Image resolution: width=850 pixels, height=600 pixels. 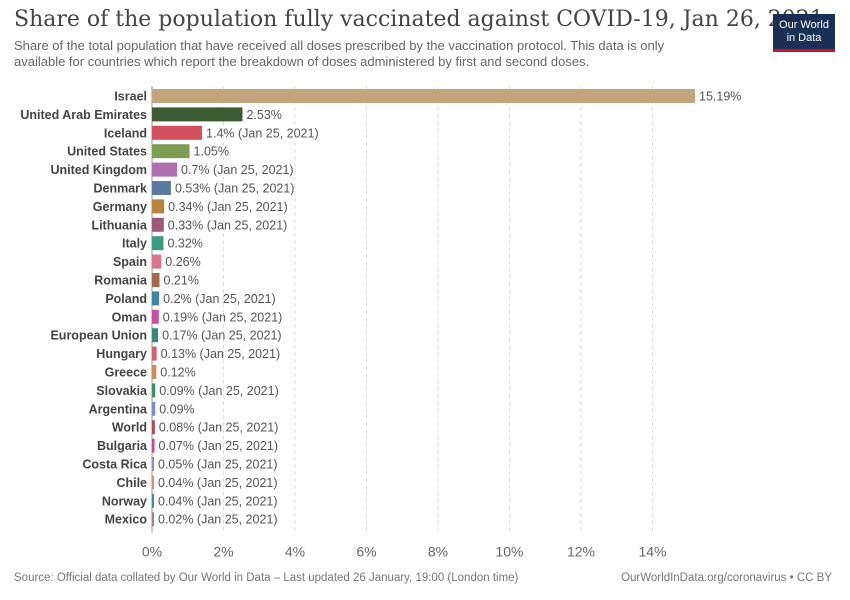 What do you see at coordinates (181, 281) in the screenshot?
I see `value-label: 0.21%` at bounding box center [181, 281].